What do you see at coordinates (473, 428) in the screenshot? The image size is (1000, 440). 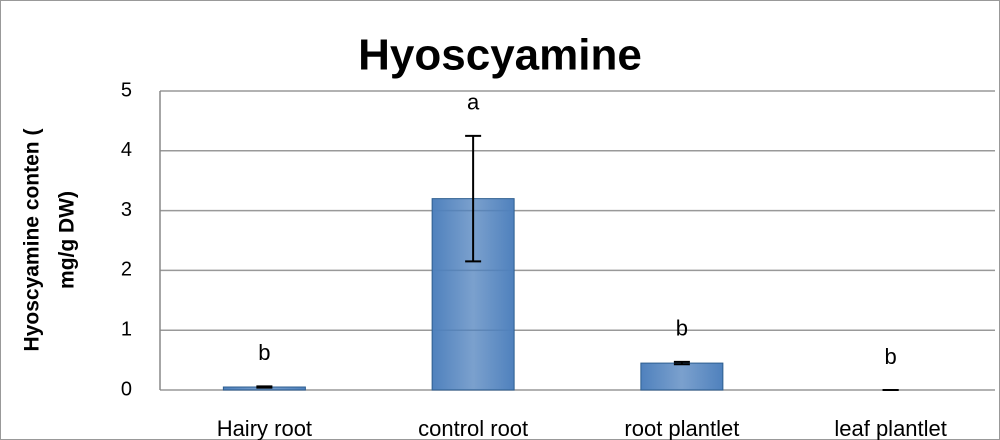 I see `x-tick-label: control root` at bounding box center [473, 428].